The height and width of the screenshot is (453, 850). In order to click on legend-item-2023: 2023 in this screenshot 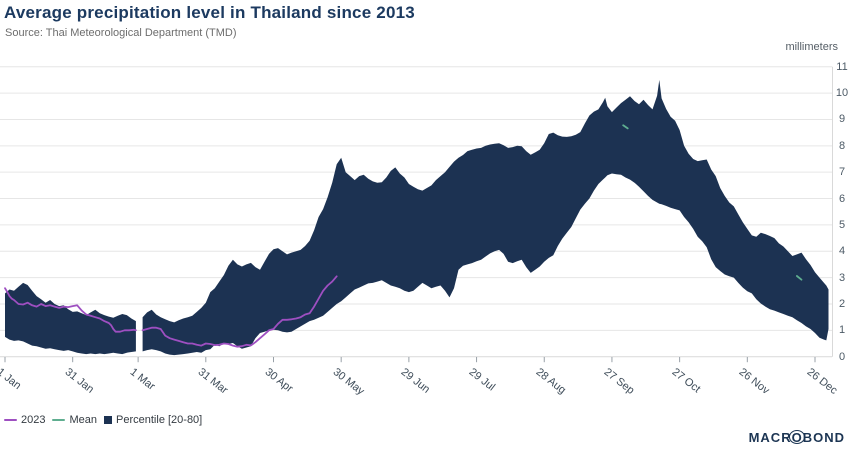, I will do `click(24, 420)`.